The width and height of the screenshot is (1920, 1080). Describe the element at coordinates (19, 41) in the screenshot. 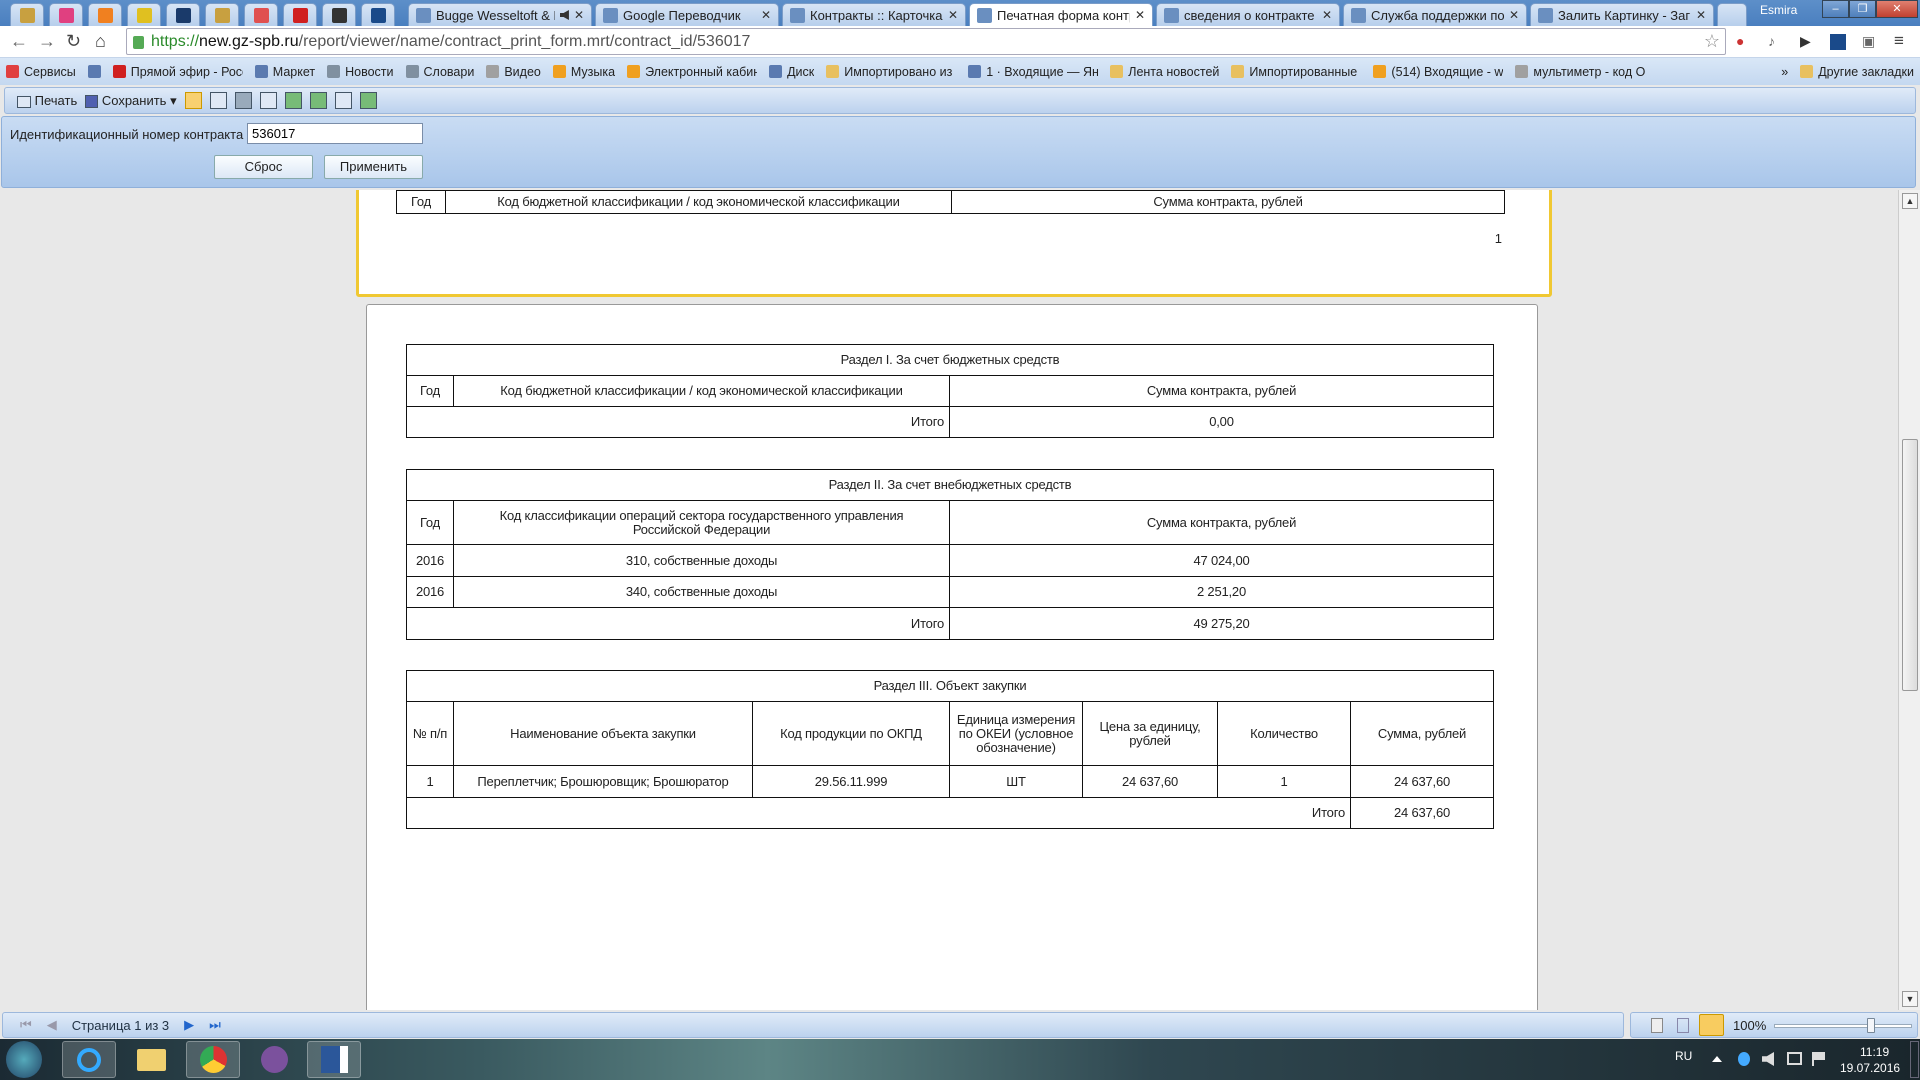

I see `back-icon: ←` at that location.